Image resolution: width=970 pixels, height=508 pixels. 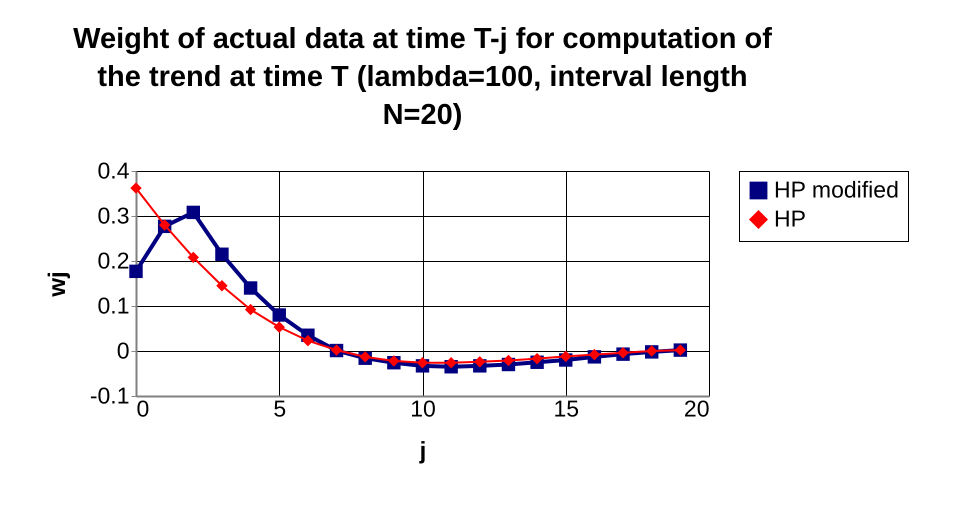 I want to click on x-tick-label: 5, so click(x=279, y=409).